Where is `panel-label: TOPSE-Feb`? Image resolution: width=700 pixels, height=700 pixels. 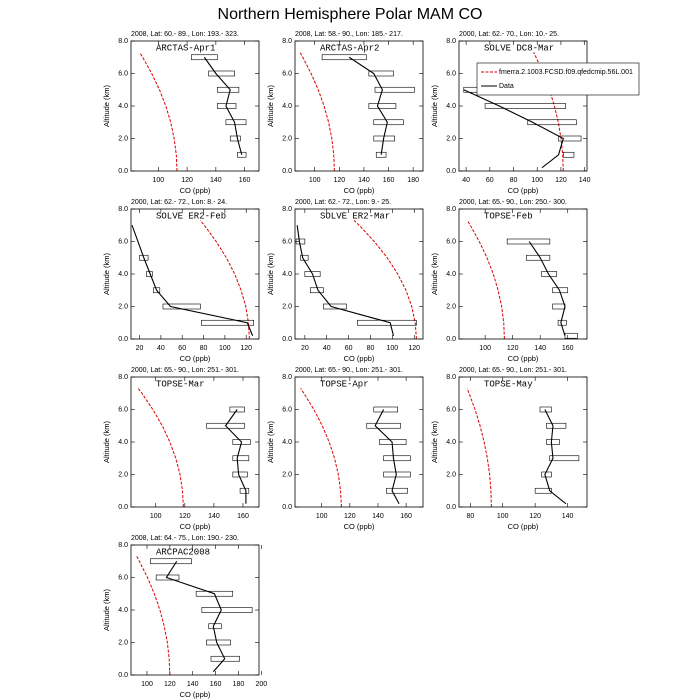
panel-label: TOPSE-Feb is located at coordinates (508, 216).